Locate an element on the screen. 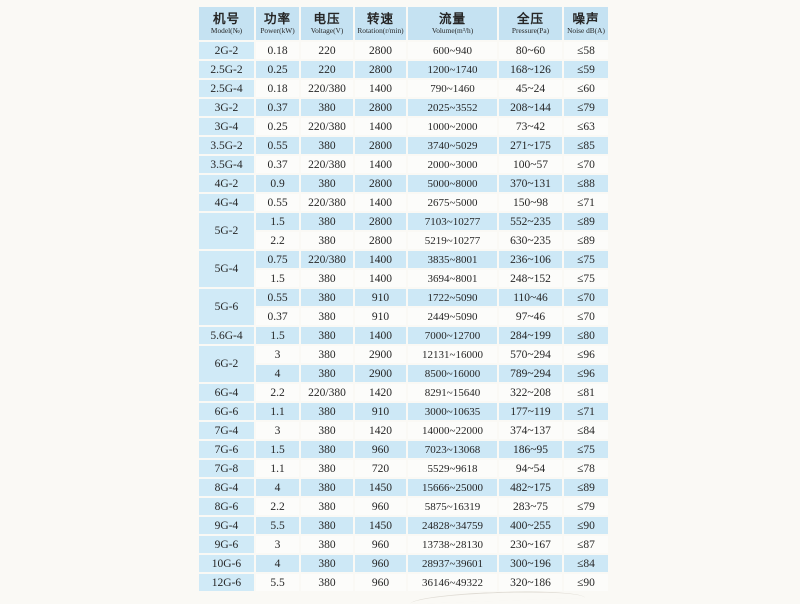  cell-volume: 7103~10277 is located at coordinates (452, 221).